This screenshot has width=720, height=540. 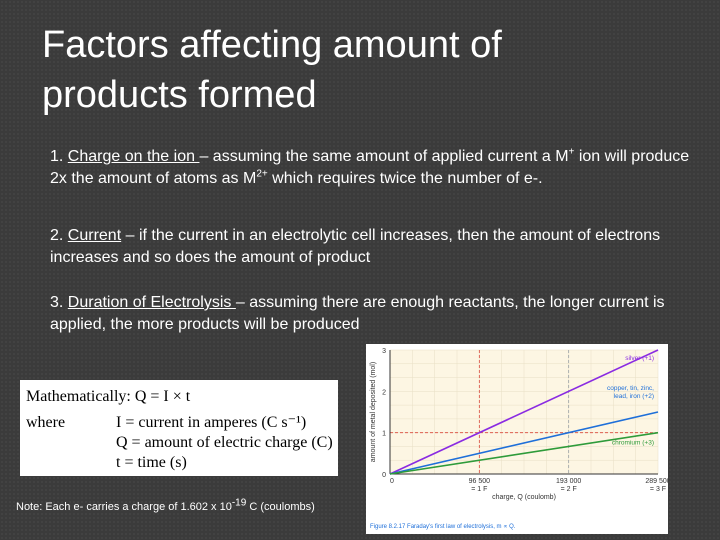 I want to click on series-label: lead, iron (+2), so click(x=634, y=396).